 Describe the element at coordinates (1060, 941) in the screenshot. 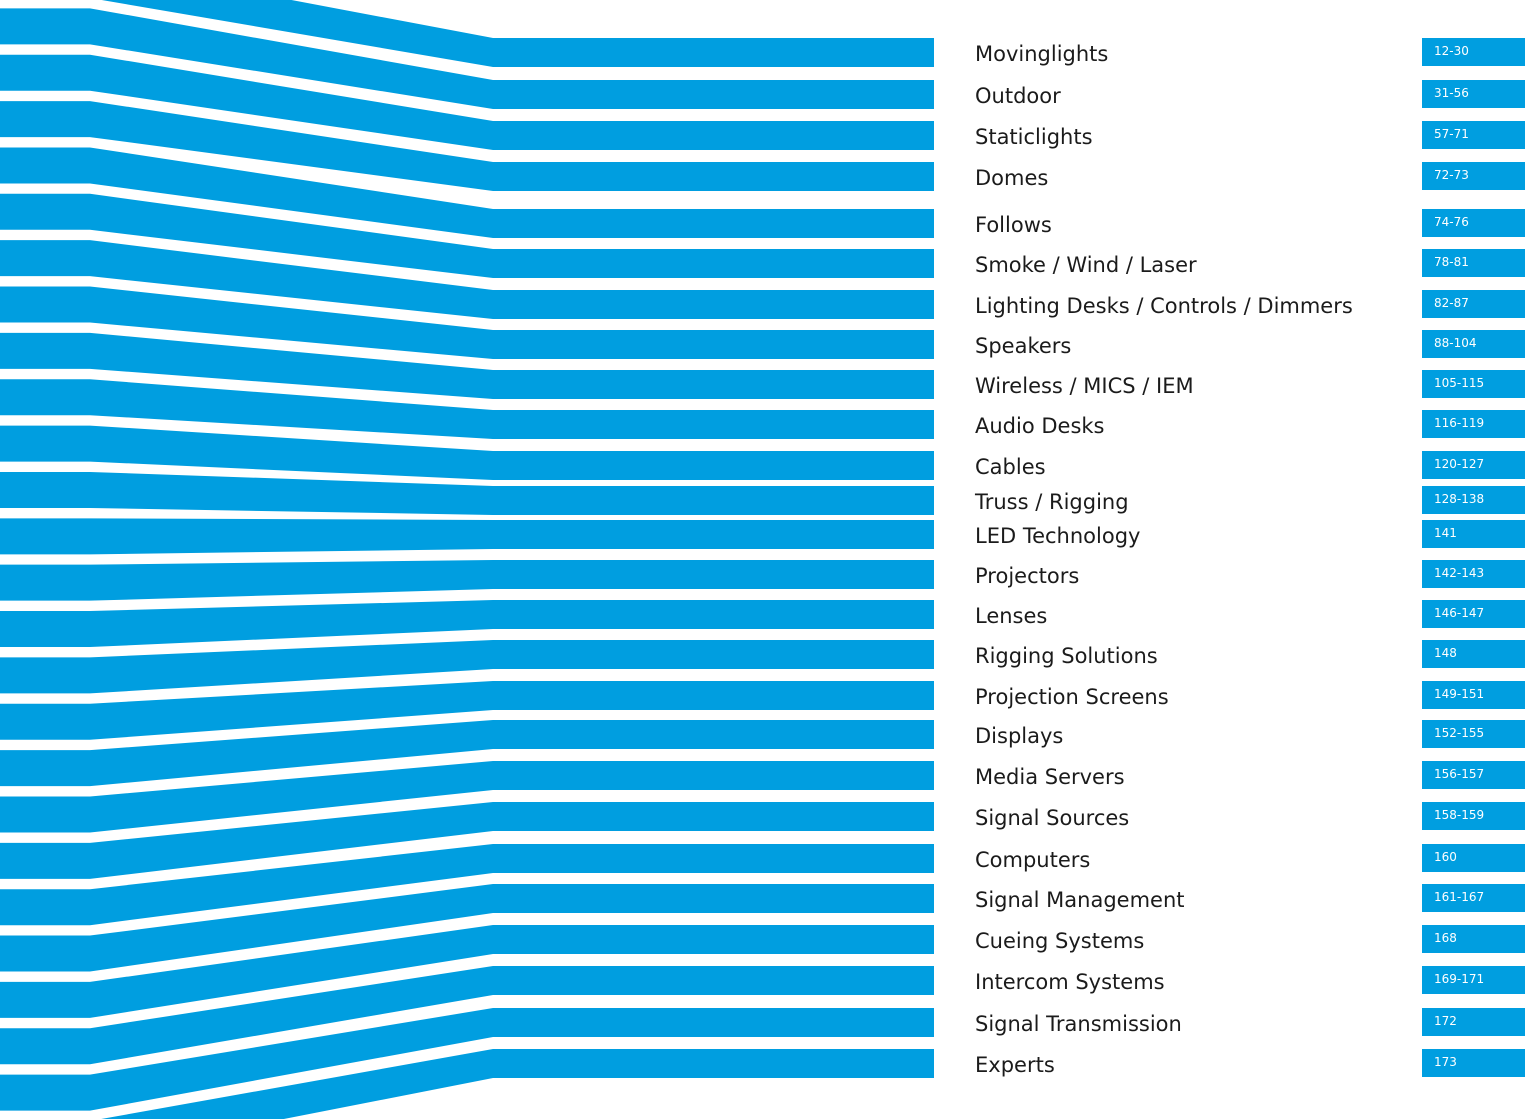

I see `toc-entry-label: Cueing Systems` at that location.